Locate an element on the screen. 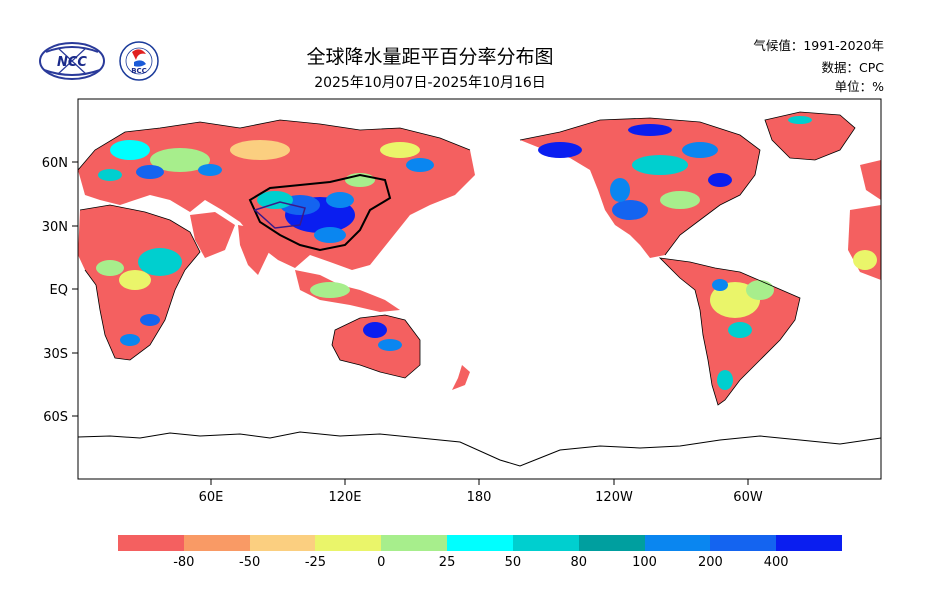 This screenshot has width=930, height=594. legend-tick-label: -80 is located at coordinates (184, 562).